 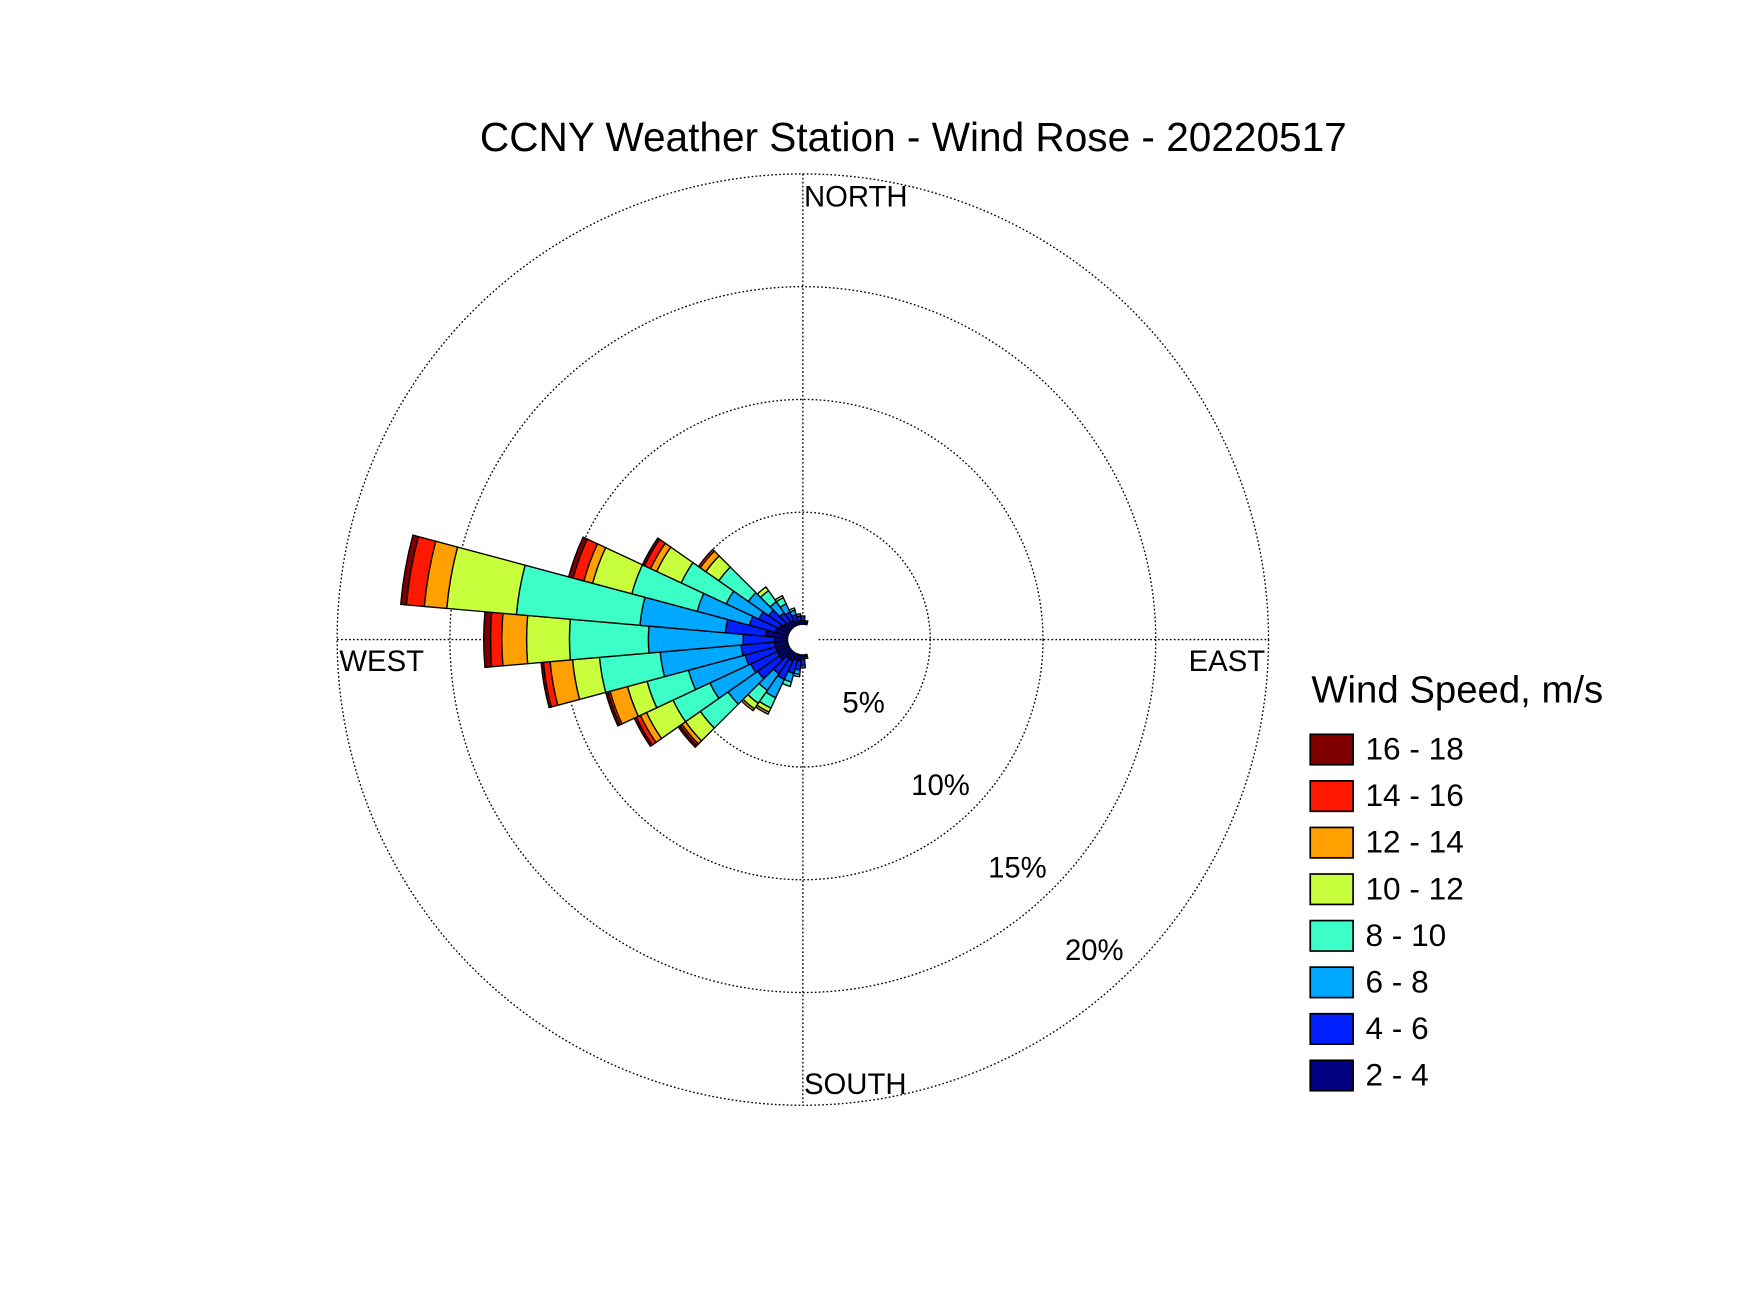 What do you see at coordinates (608, 641) in the screenshot?
I see `wind-rose` at bounding box center [608, 641].